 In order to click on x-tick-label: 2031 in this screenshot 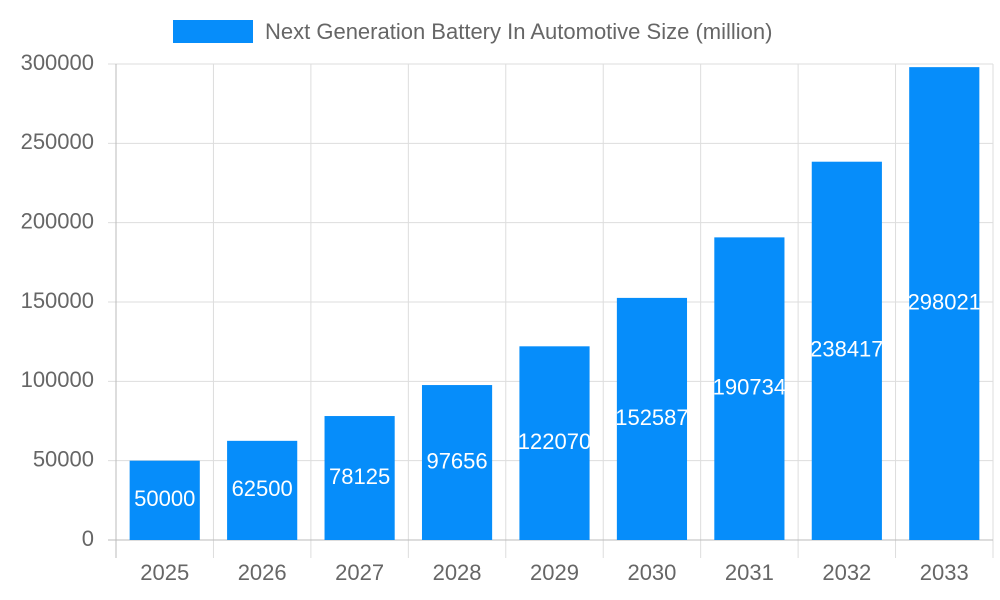, I will do `click(749, 572)`.